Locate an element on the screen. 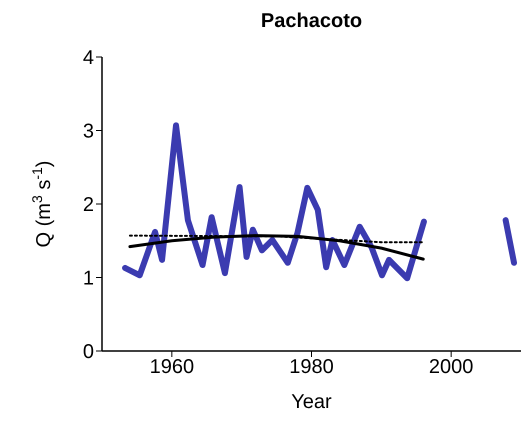 The width and height of the screenshot is (521, 430). y-tick-label: 3 is located at coordinates (88, 131).